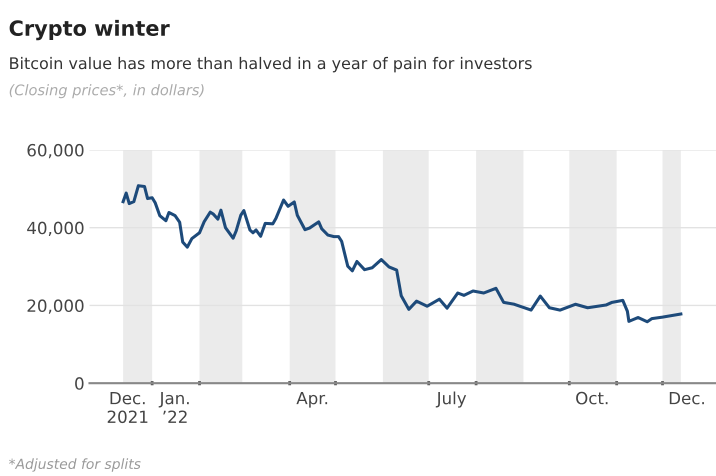  What do you see at coordinates (271, 64) in the screenshot?
I see `chart-subtitle: Bitcoin value has more than halved in a year of pain for investors` at bounding box center [271, 64].